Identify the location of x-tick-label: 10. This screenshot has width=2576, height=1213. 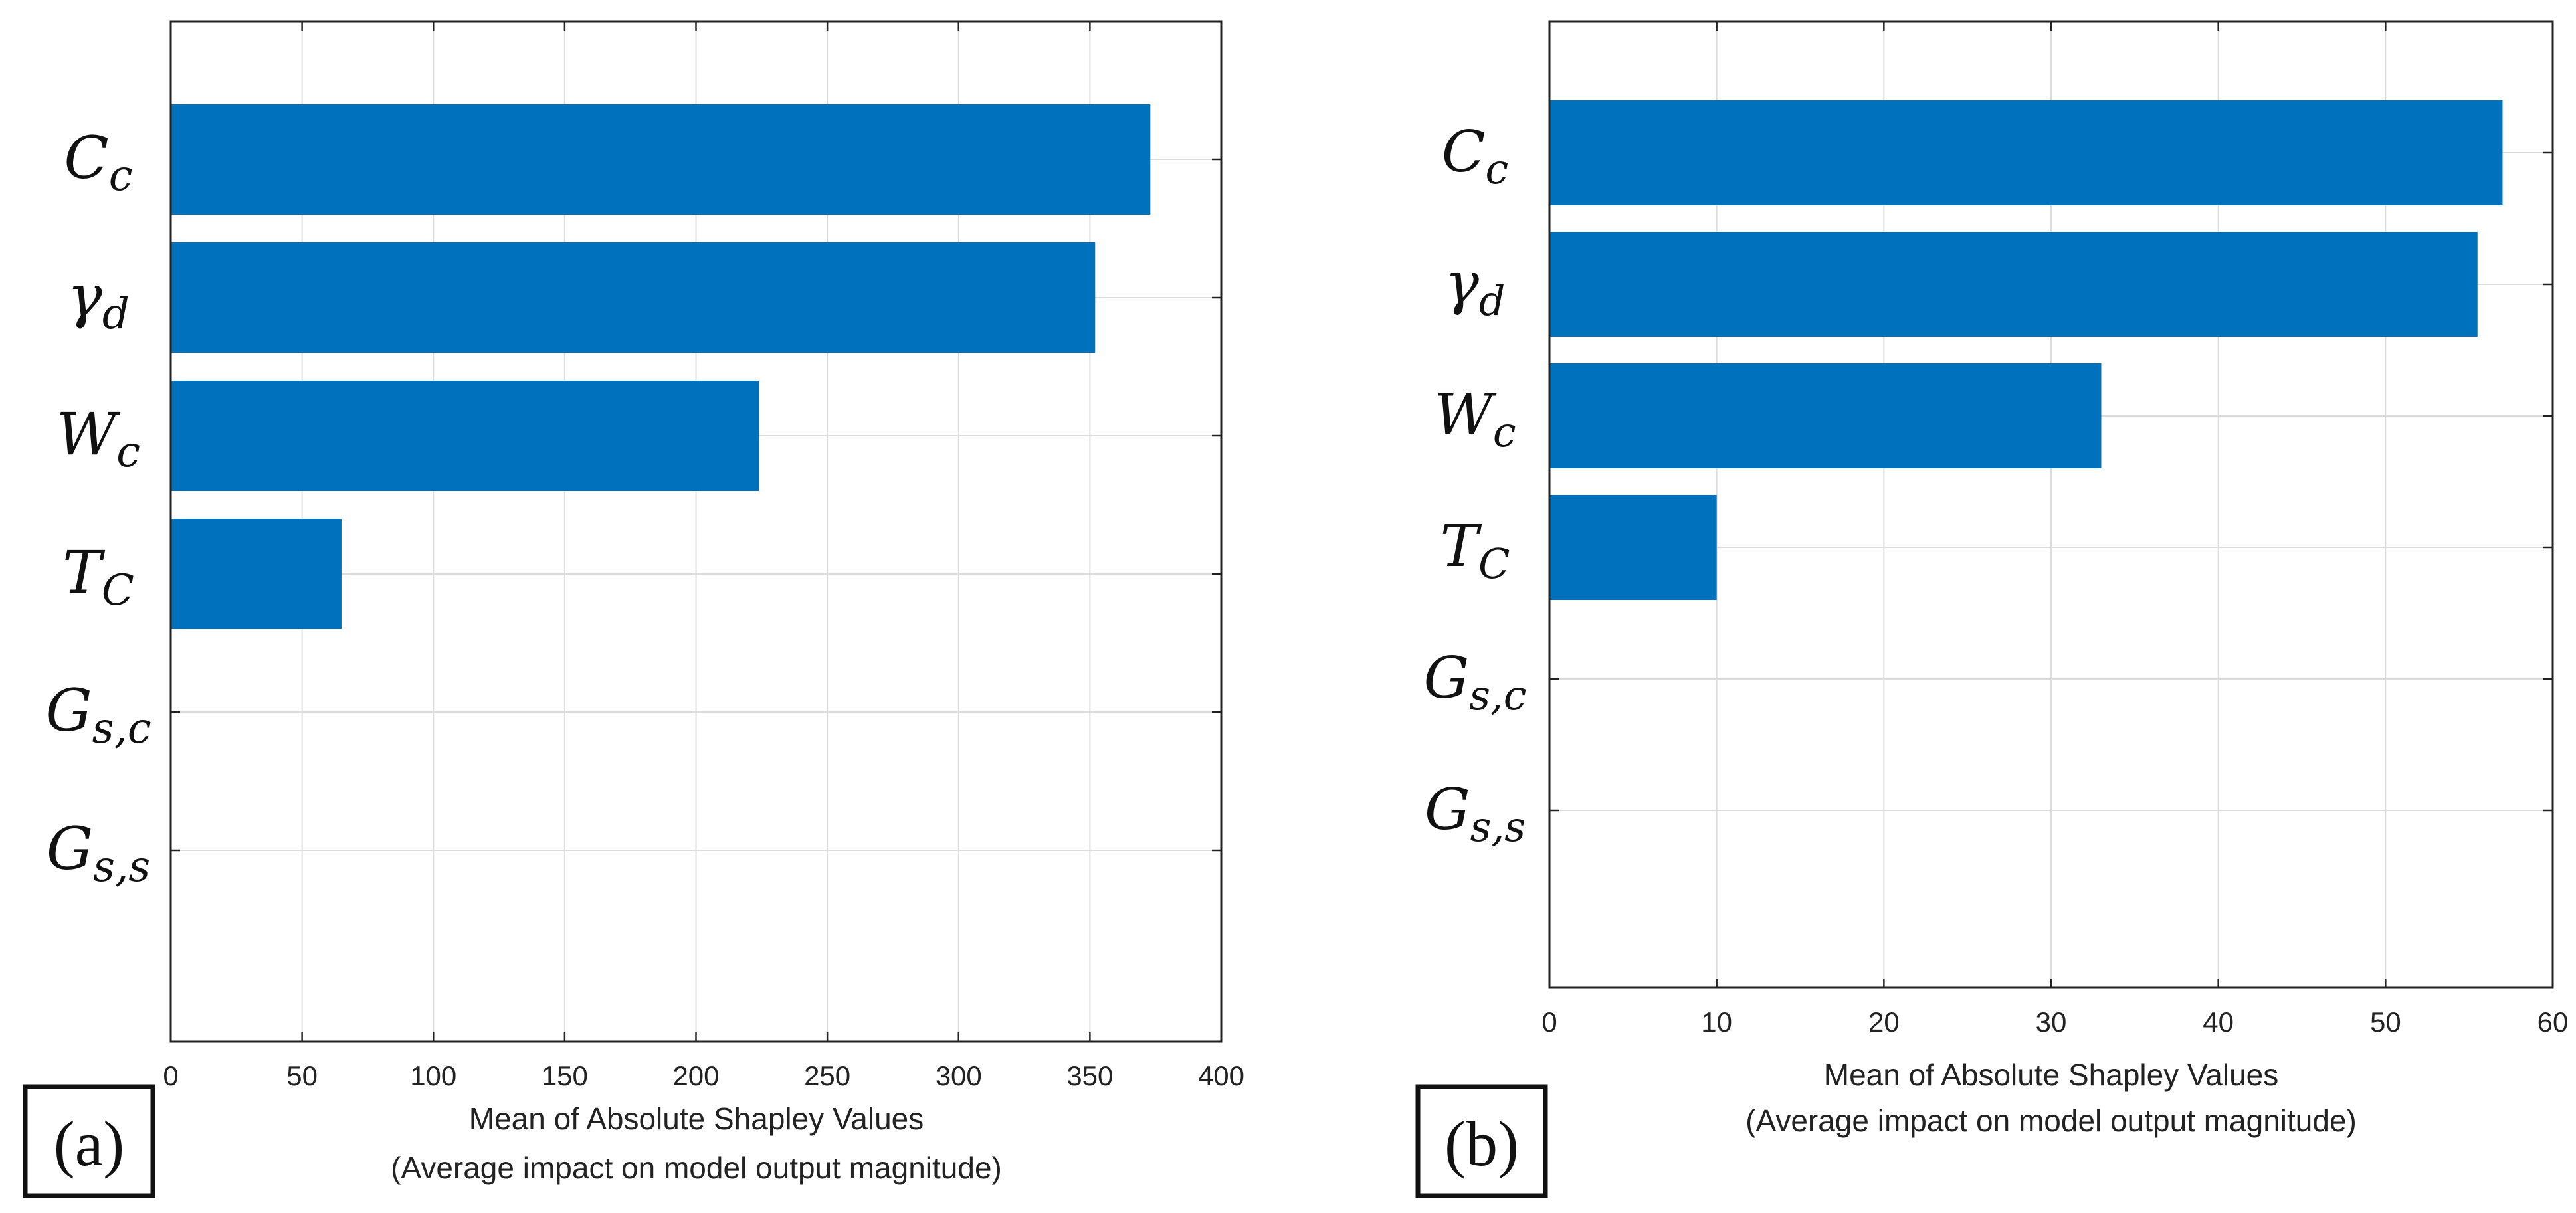
(1717, 1022).